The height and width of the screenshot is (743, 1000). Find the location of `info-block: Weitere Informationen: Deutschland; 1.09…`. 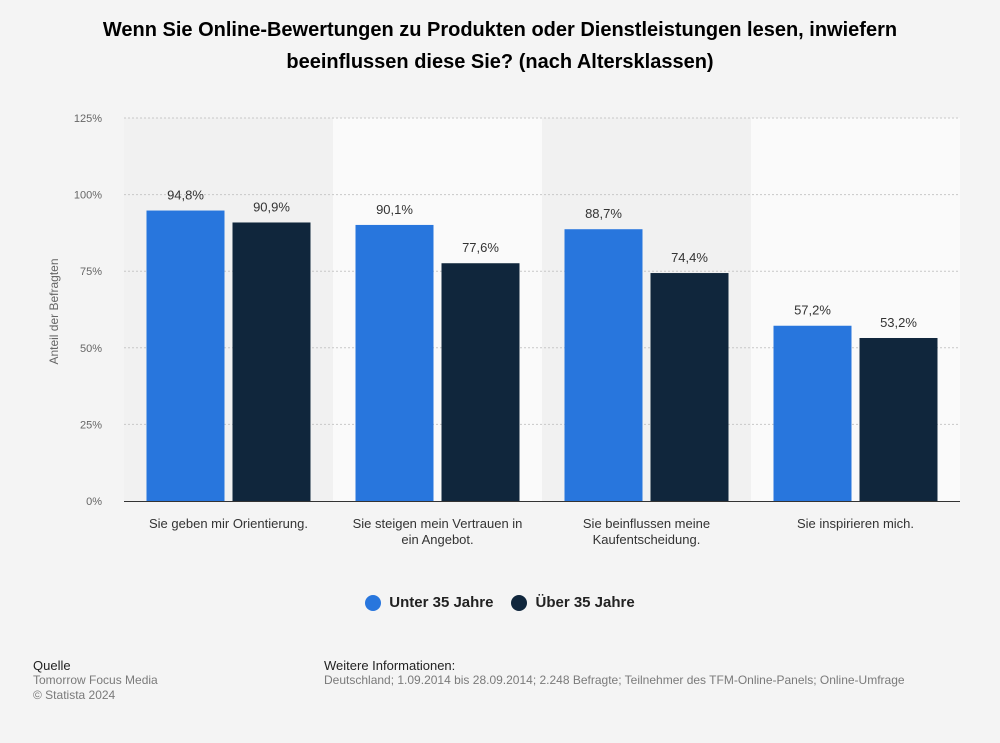

info-block: Weitere Informationen: Deutschland; 1.09… is located at coordinates (614, 673).